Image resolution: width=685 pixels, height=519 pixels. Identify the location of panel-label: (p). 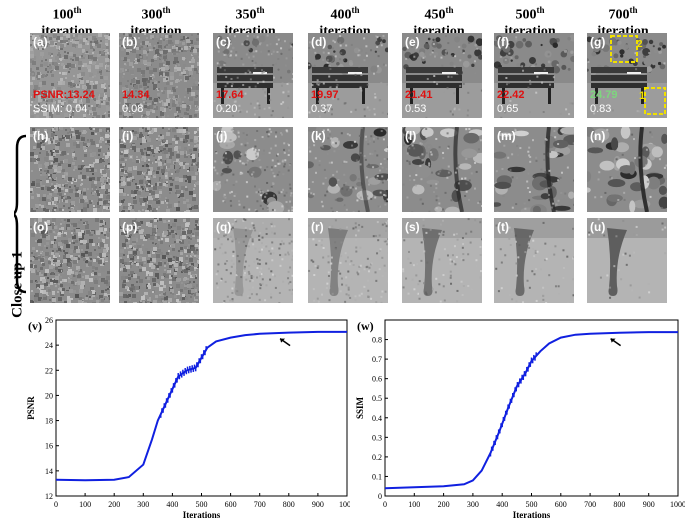
(130, 227).